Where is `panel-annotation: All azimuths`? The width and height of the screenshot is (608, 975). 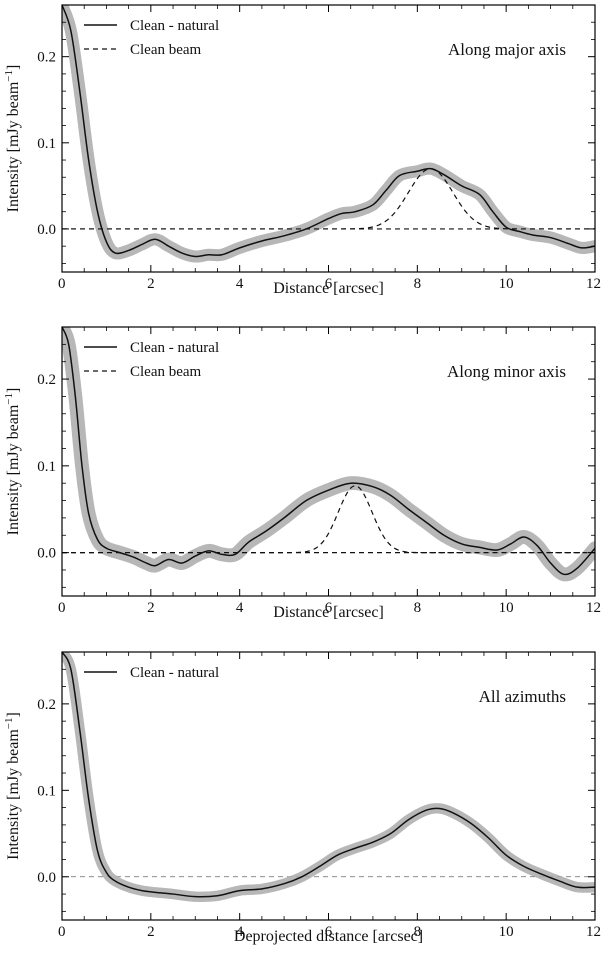
panel-annotation: All azimuths is located at coordinates (522, 696).